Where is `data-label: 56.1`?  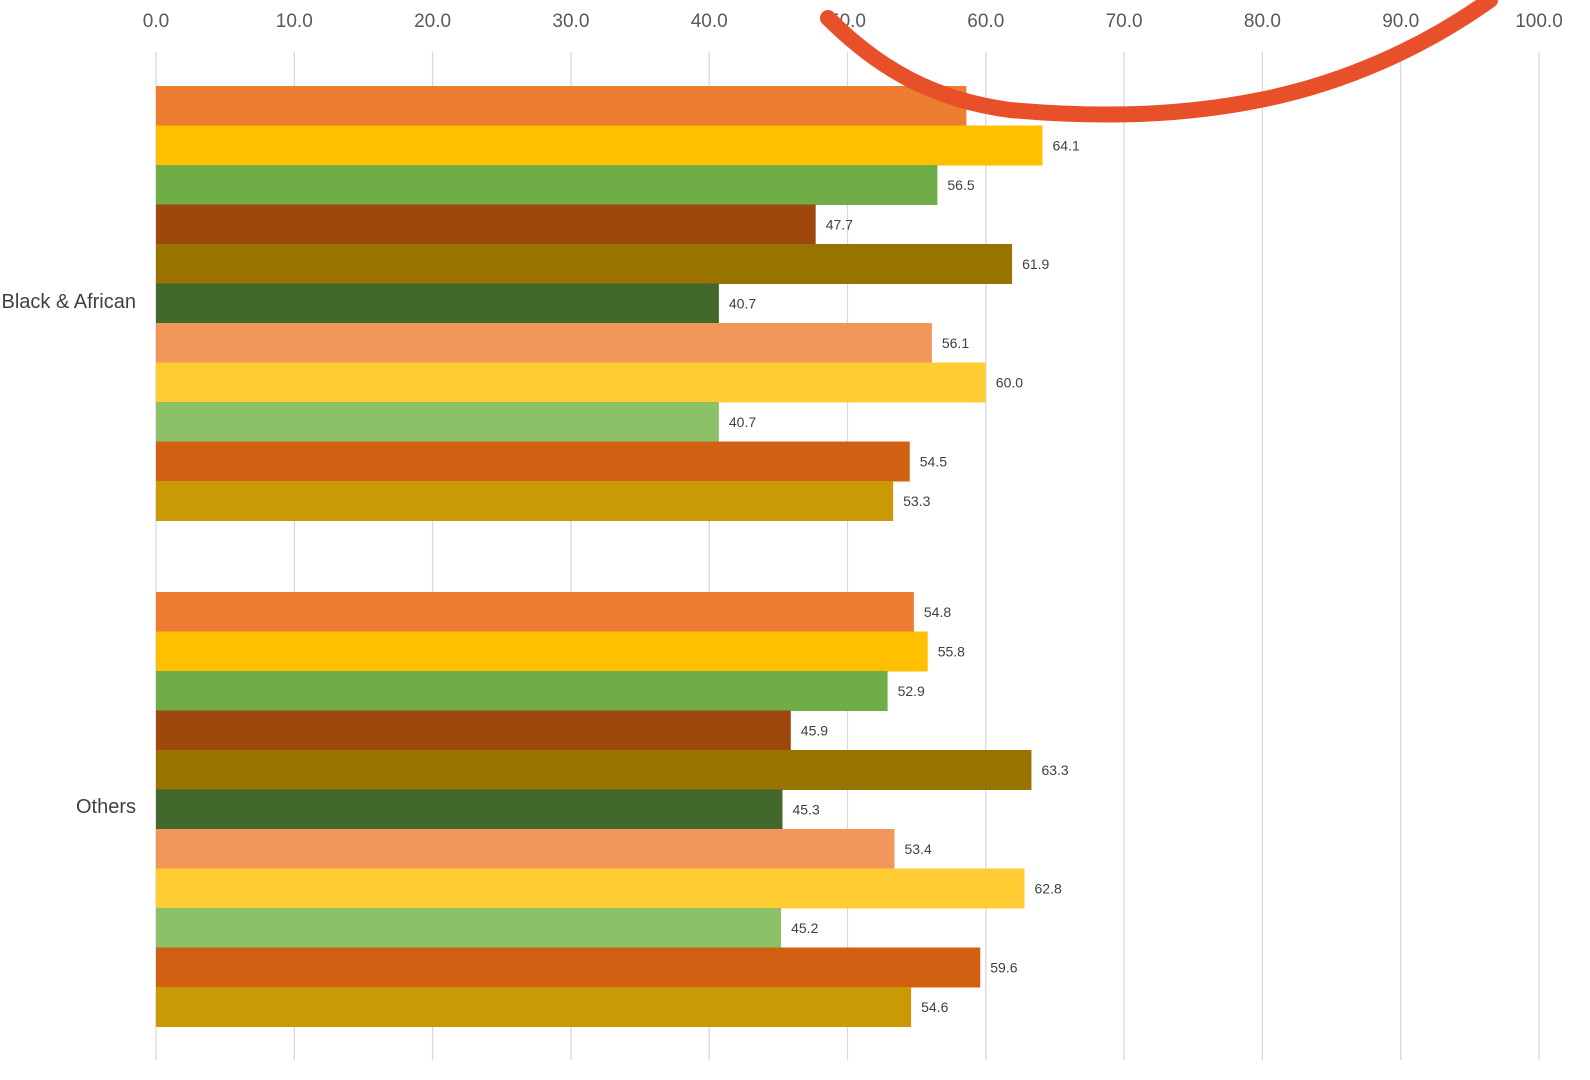
data-label: 56.1 is located at coordinates (955, 343).